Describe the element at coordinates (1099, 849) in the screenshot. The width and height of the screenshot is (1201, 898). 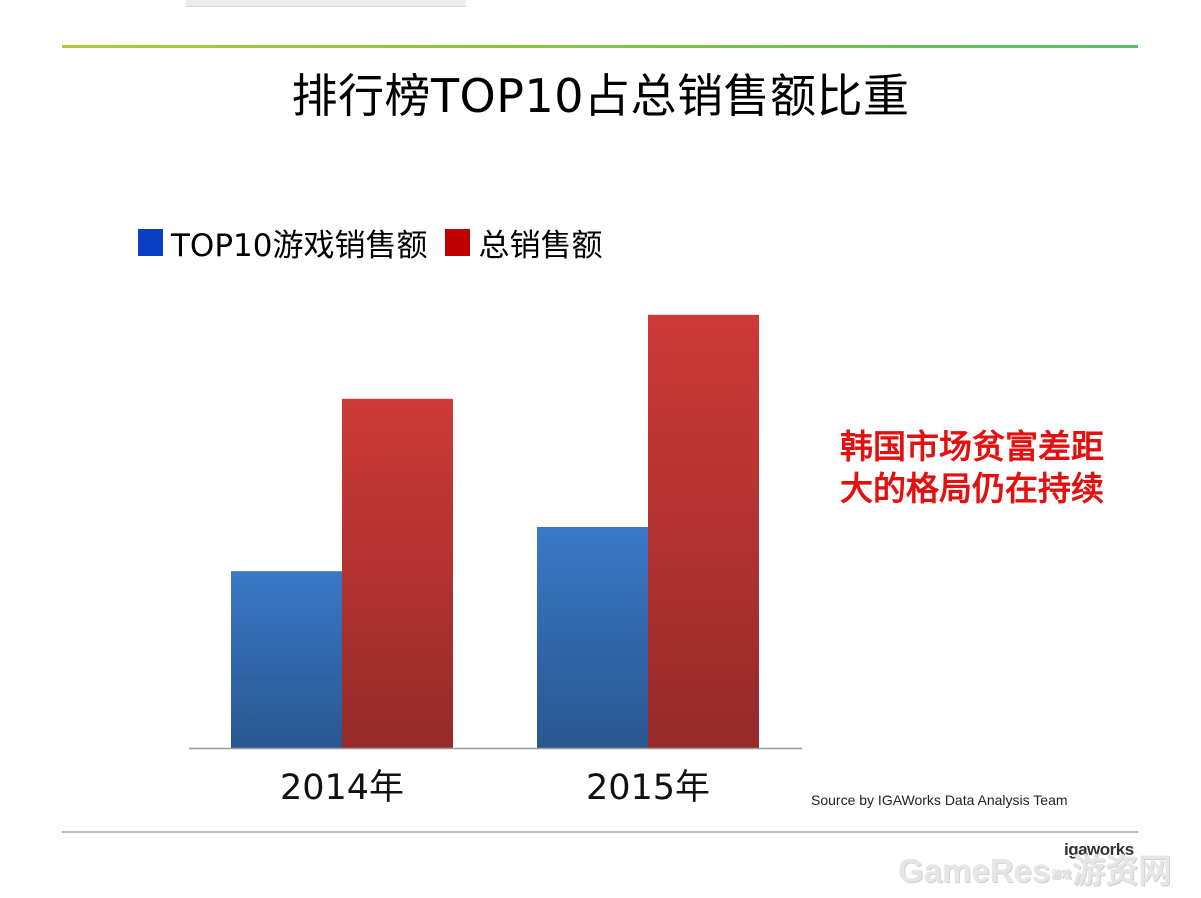
I see `igaworks-logo: igaworks` at that location.